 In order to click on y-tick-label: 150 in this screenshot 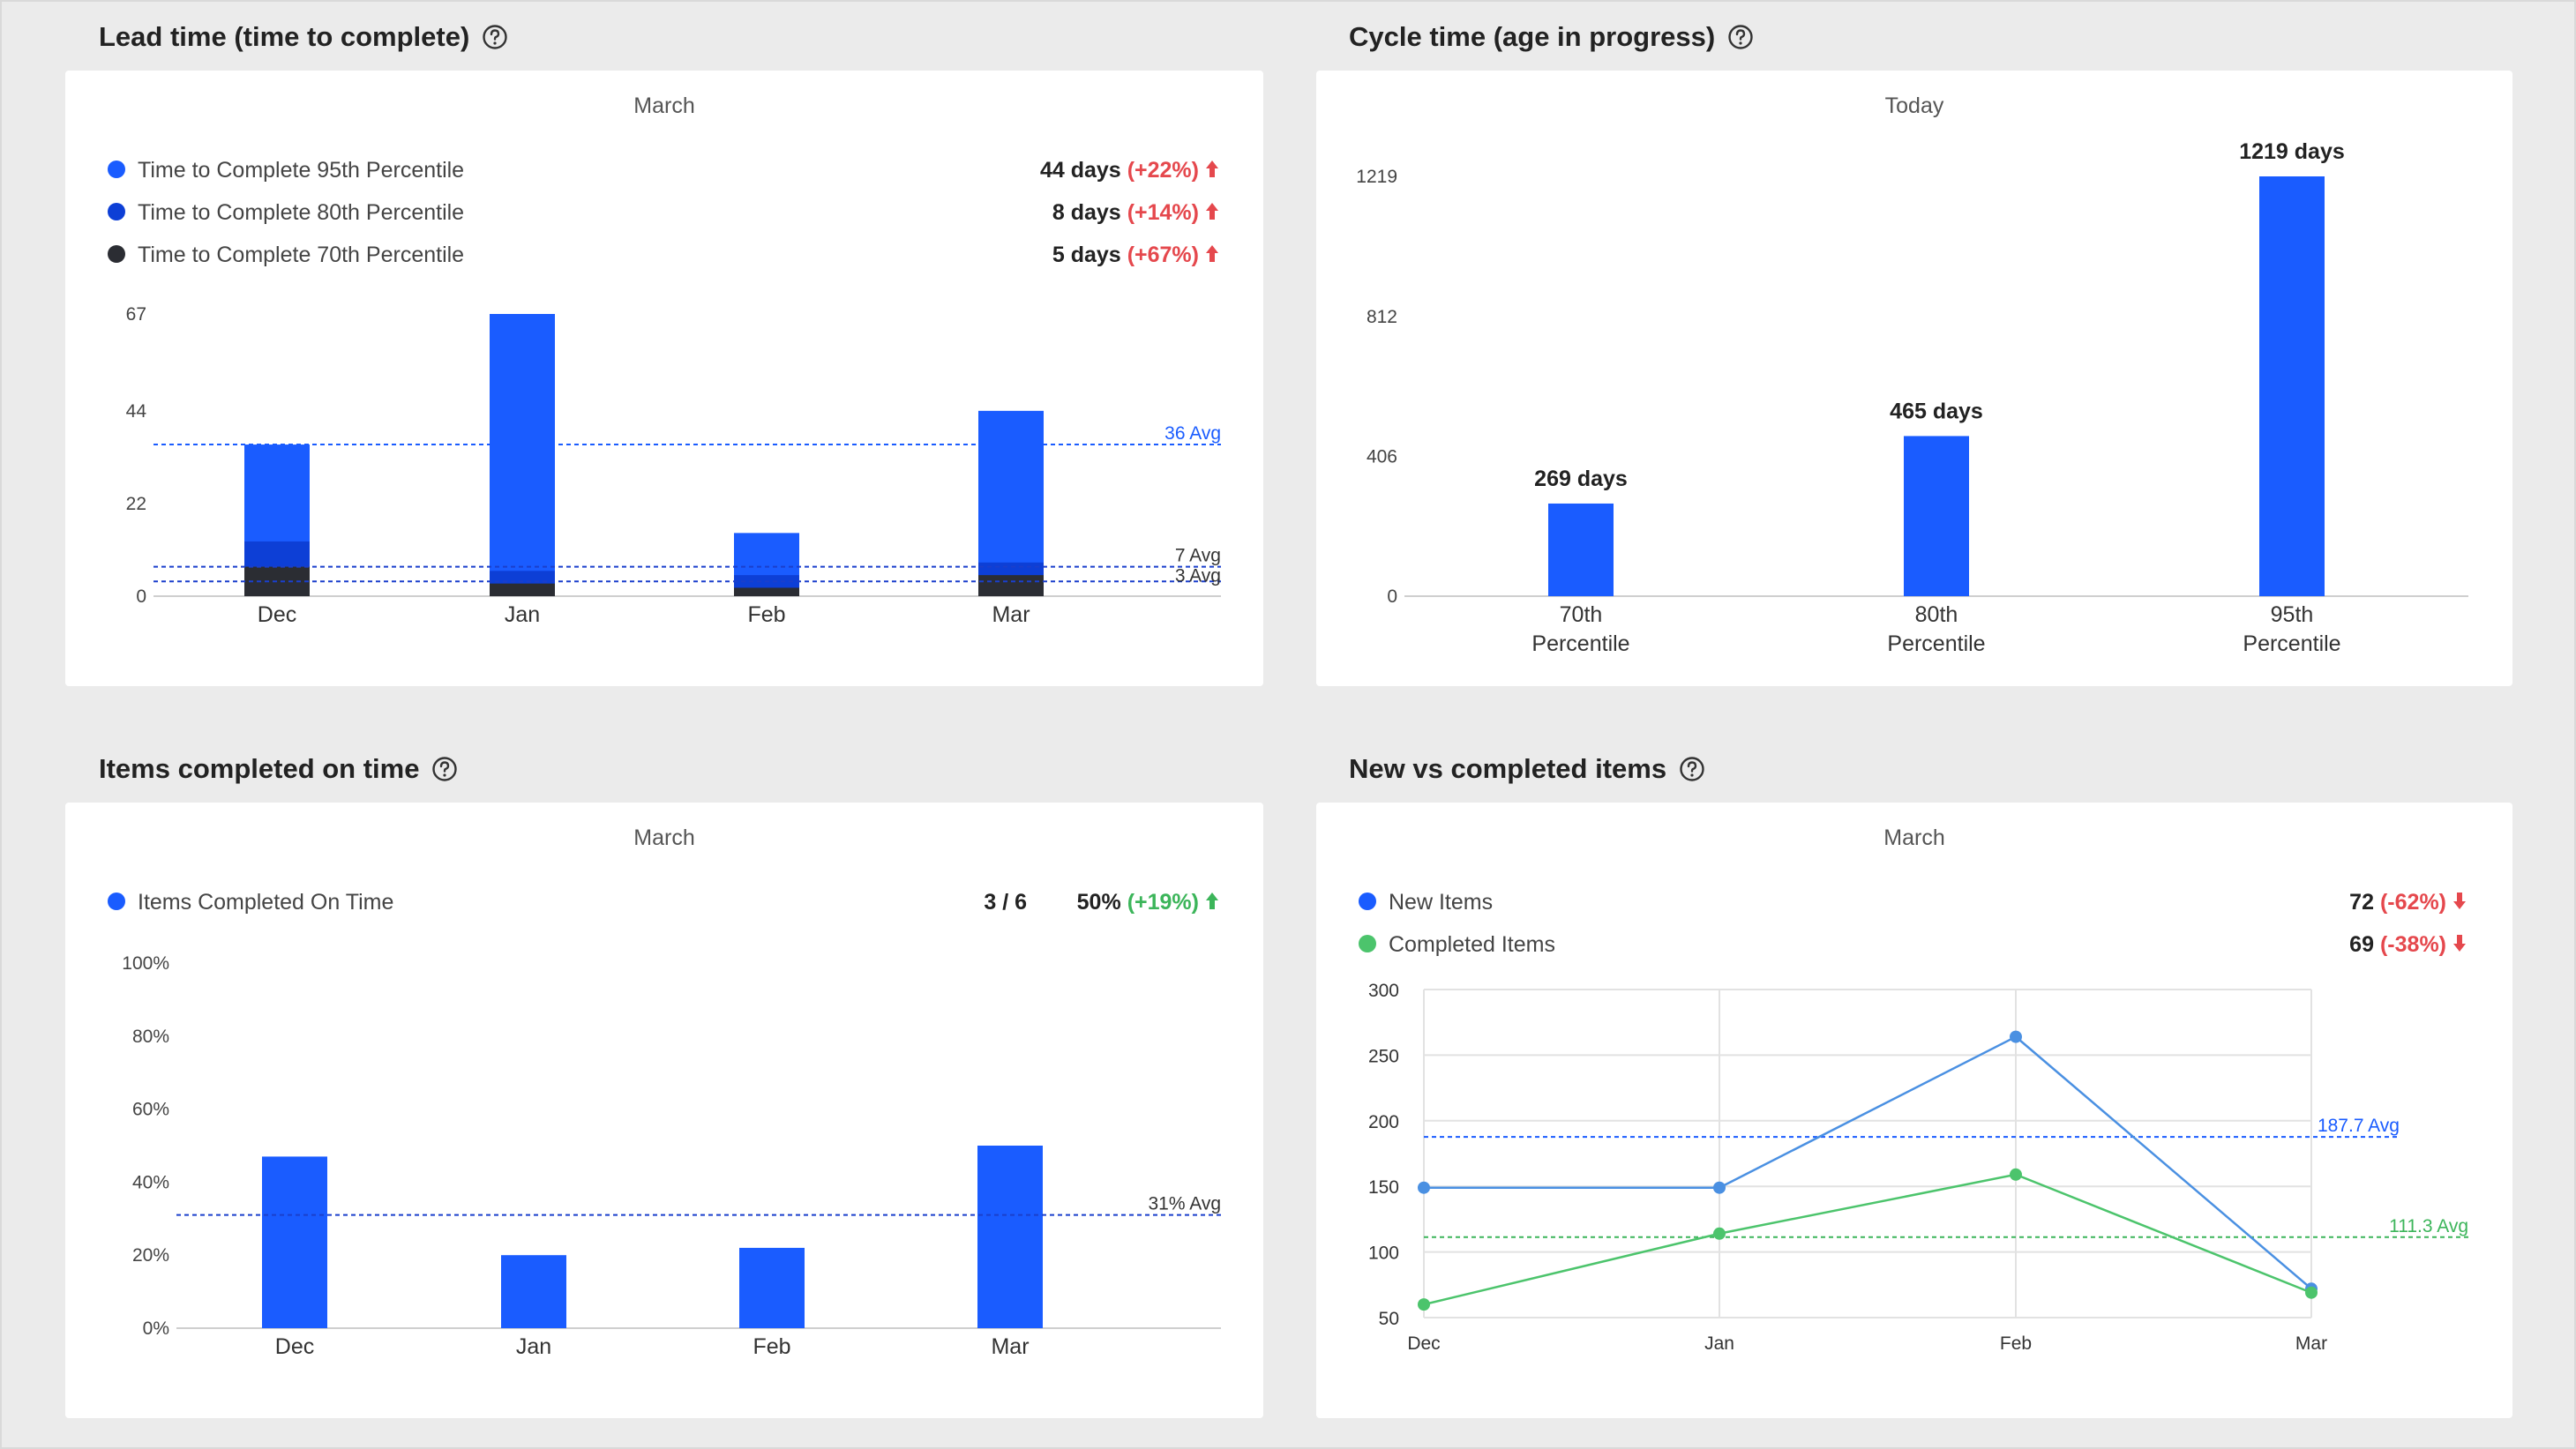, I will do `click(1384, 1187)`.